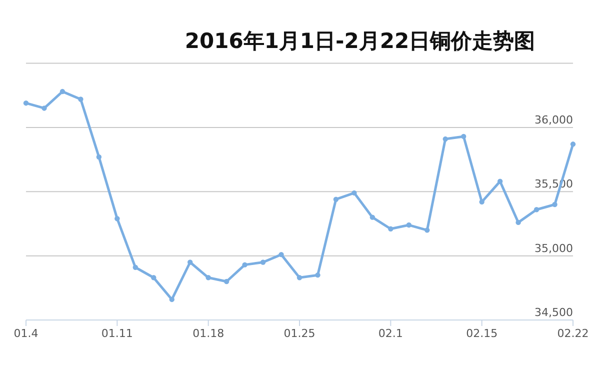  I want to click on x-tick-label: 01.18, so click(208, 333).